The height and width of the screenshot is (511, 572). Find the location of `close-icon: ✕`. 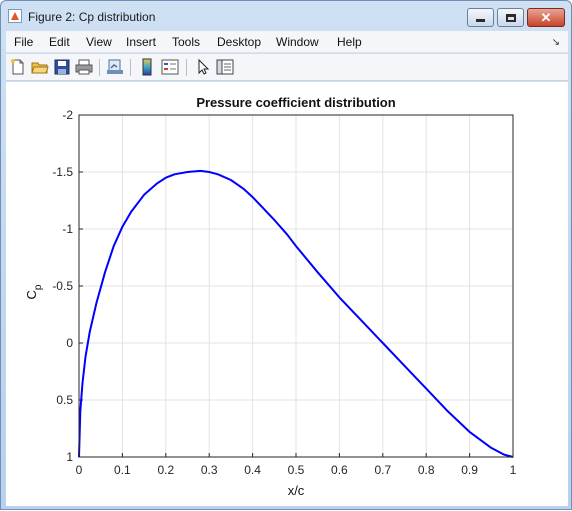

close-icon: ✕ is located at coordinates (546, 17).